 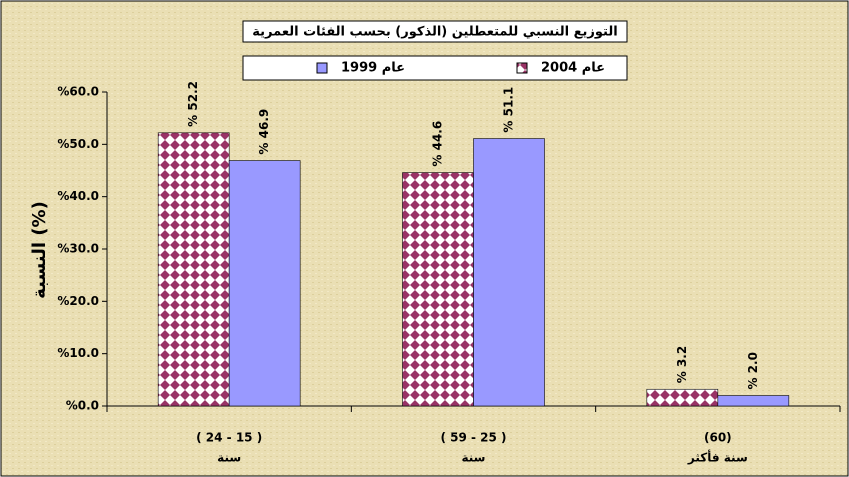 I want to click on value-label: % 51.1, so click(x=509, y=110).